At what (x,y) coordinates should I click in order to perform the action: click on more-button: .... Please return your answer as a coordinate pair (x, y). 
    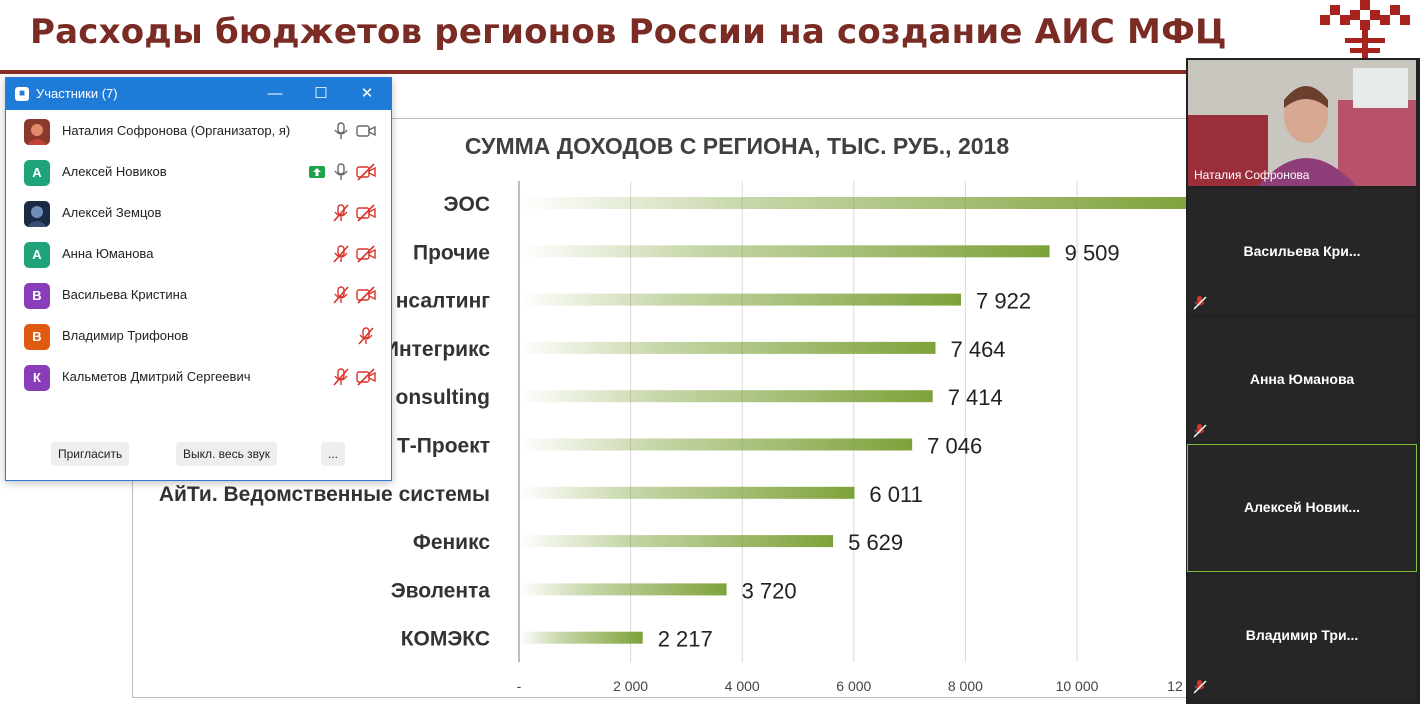
    Looking at the image, I should click on (333, 454).